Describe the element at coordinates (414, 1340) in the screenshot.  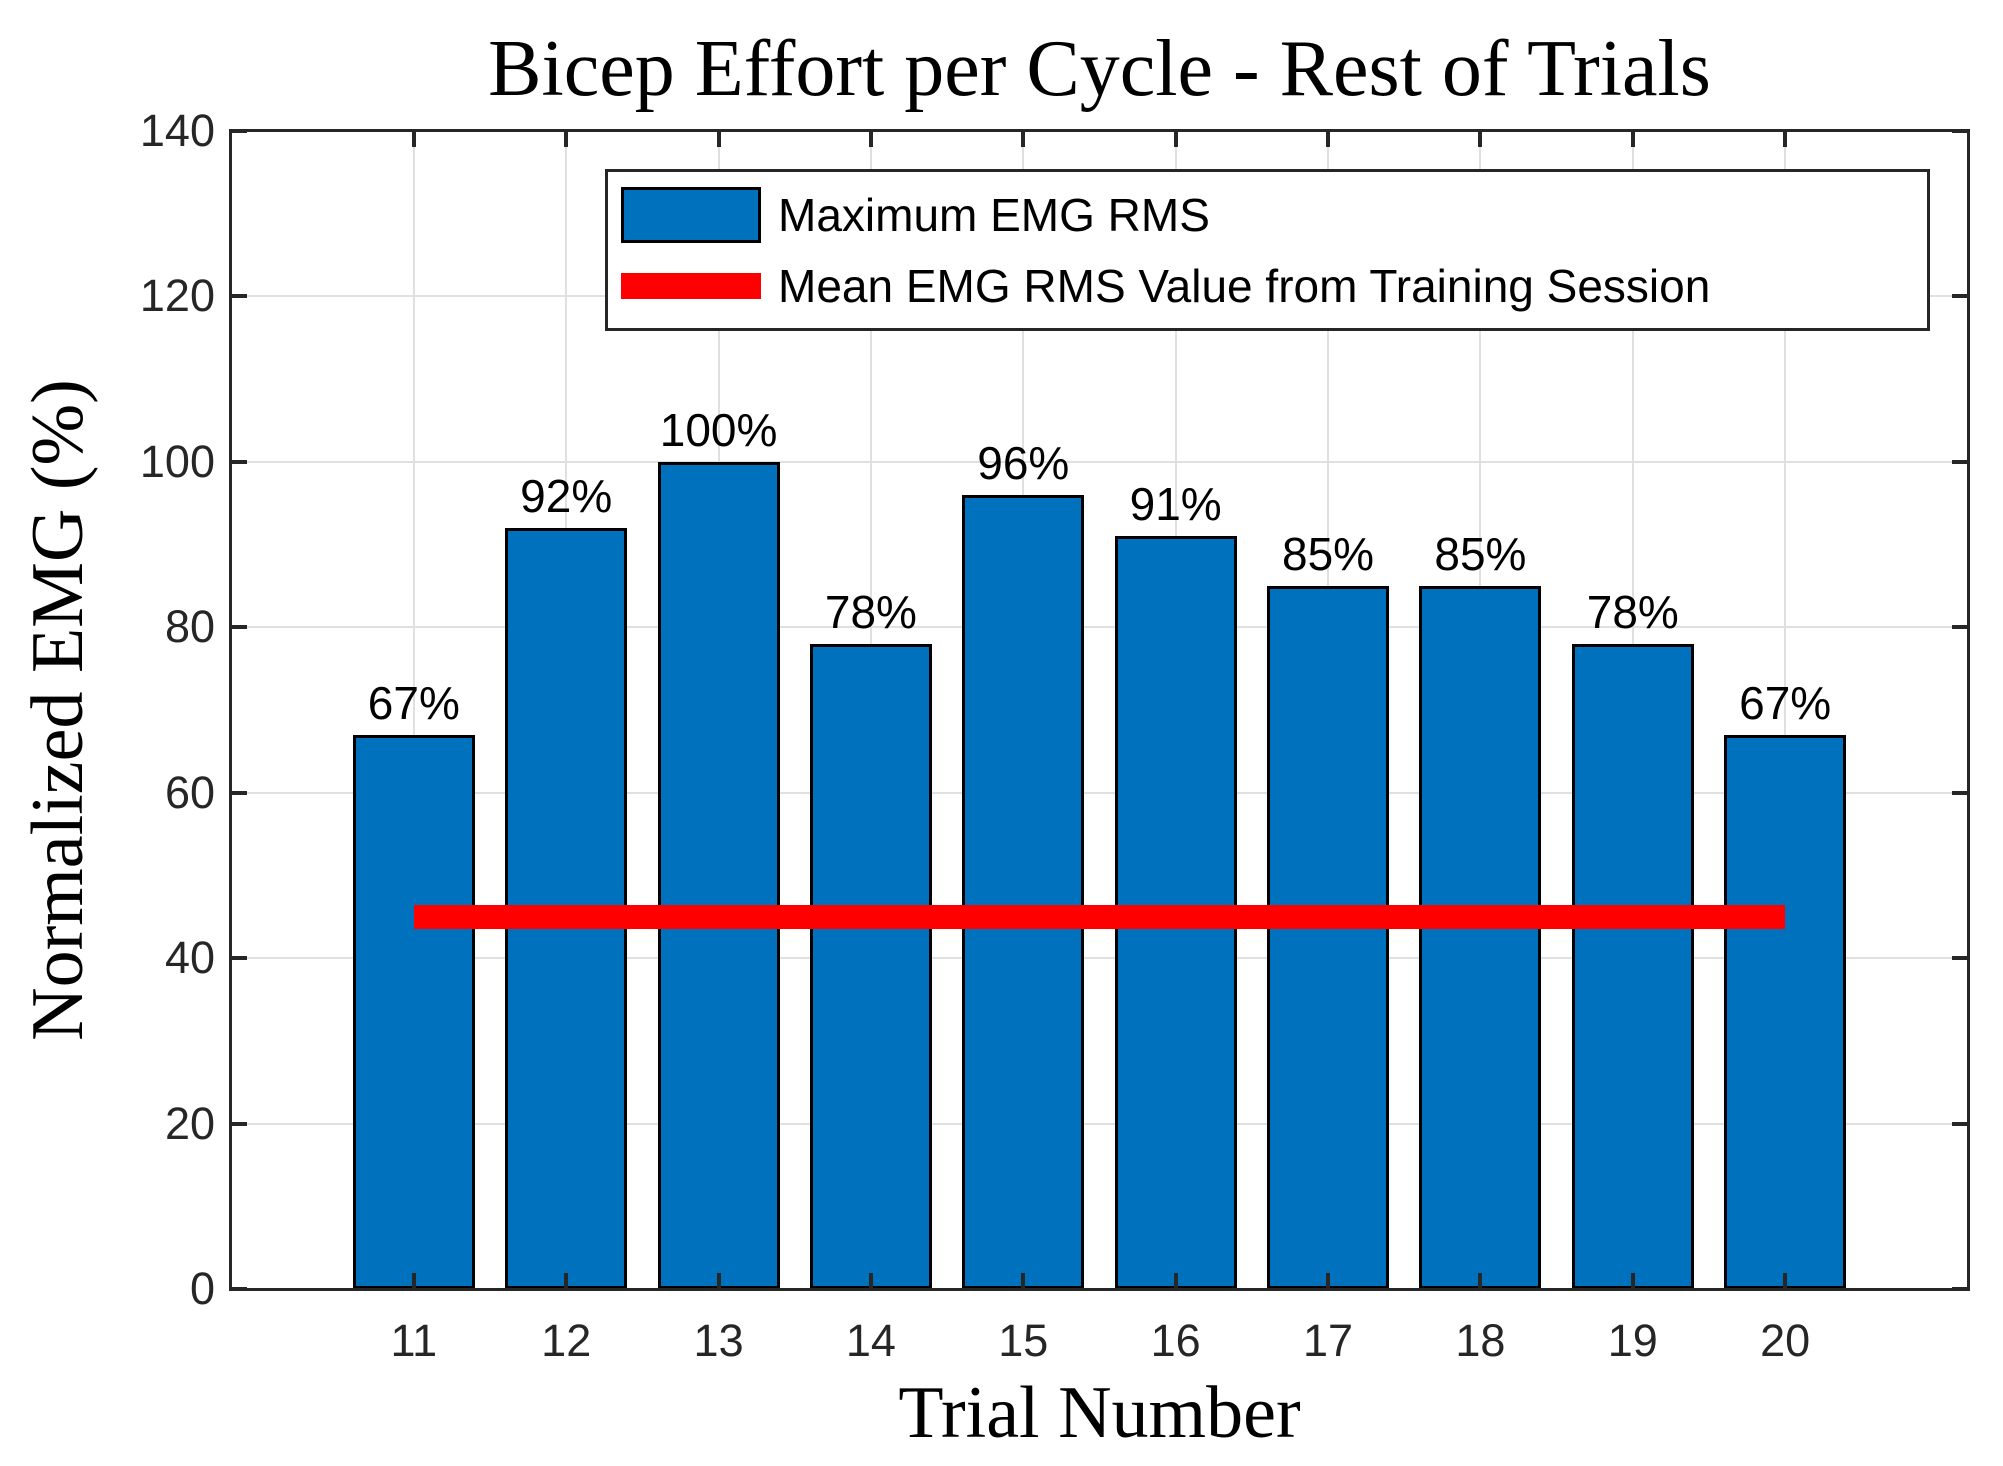
I see `x-tick-label: 11` at that location.